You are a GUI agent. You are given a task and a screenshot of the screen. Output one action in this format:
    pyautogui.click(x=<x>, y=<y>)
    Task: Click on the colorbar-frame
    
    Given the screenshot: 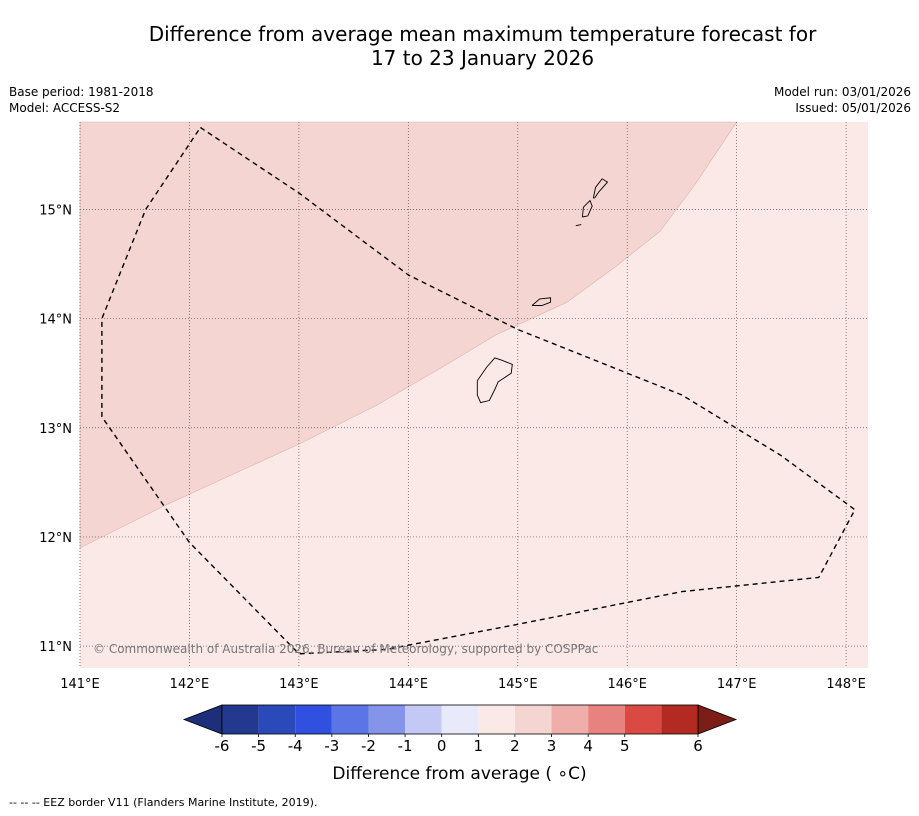 What is the action you would take?
    pyautogui.click(x=460, y=719)
    